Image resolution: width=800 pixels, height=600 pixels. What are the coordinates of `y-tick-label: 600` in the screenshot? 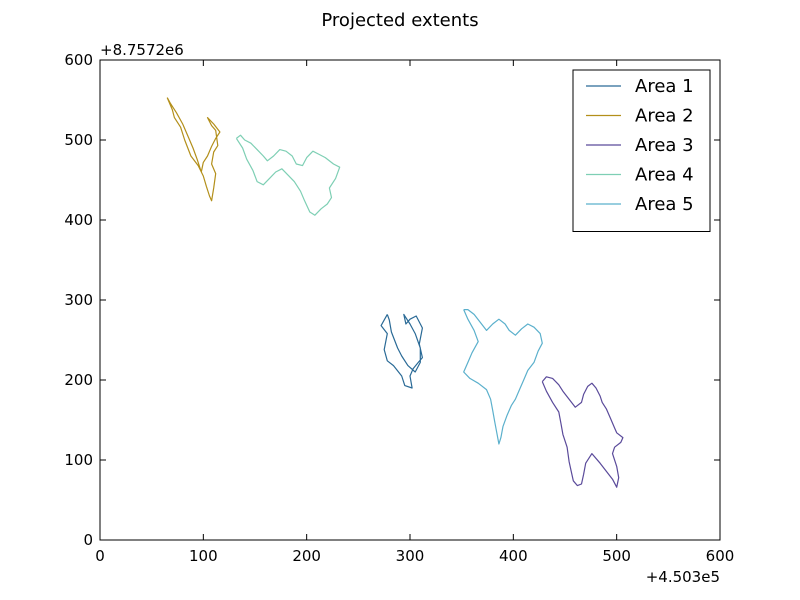 It's located at (78, 60).